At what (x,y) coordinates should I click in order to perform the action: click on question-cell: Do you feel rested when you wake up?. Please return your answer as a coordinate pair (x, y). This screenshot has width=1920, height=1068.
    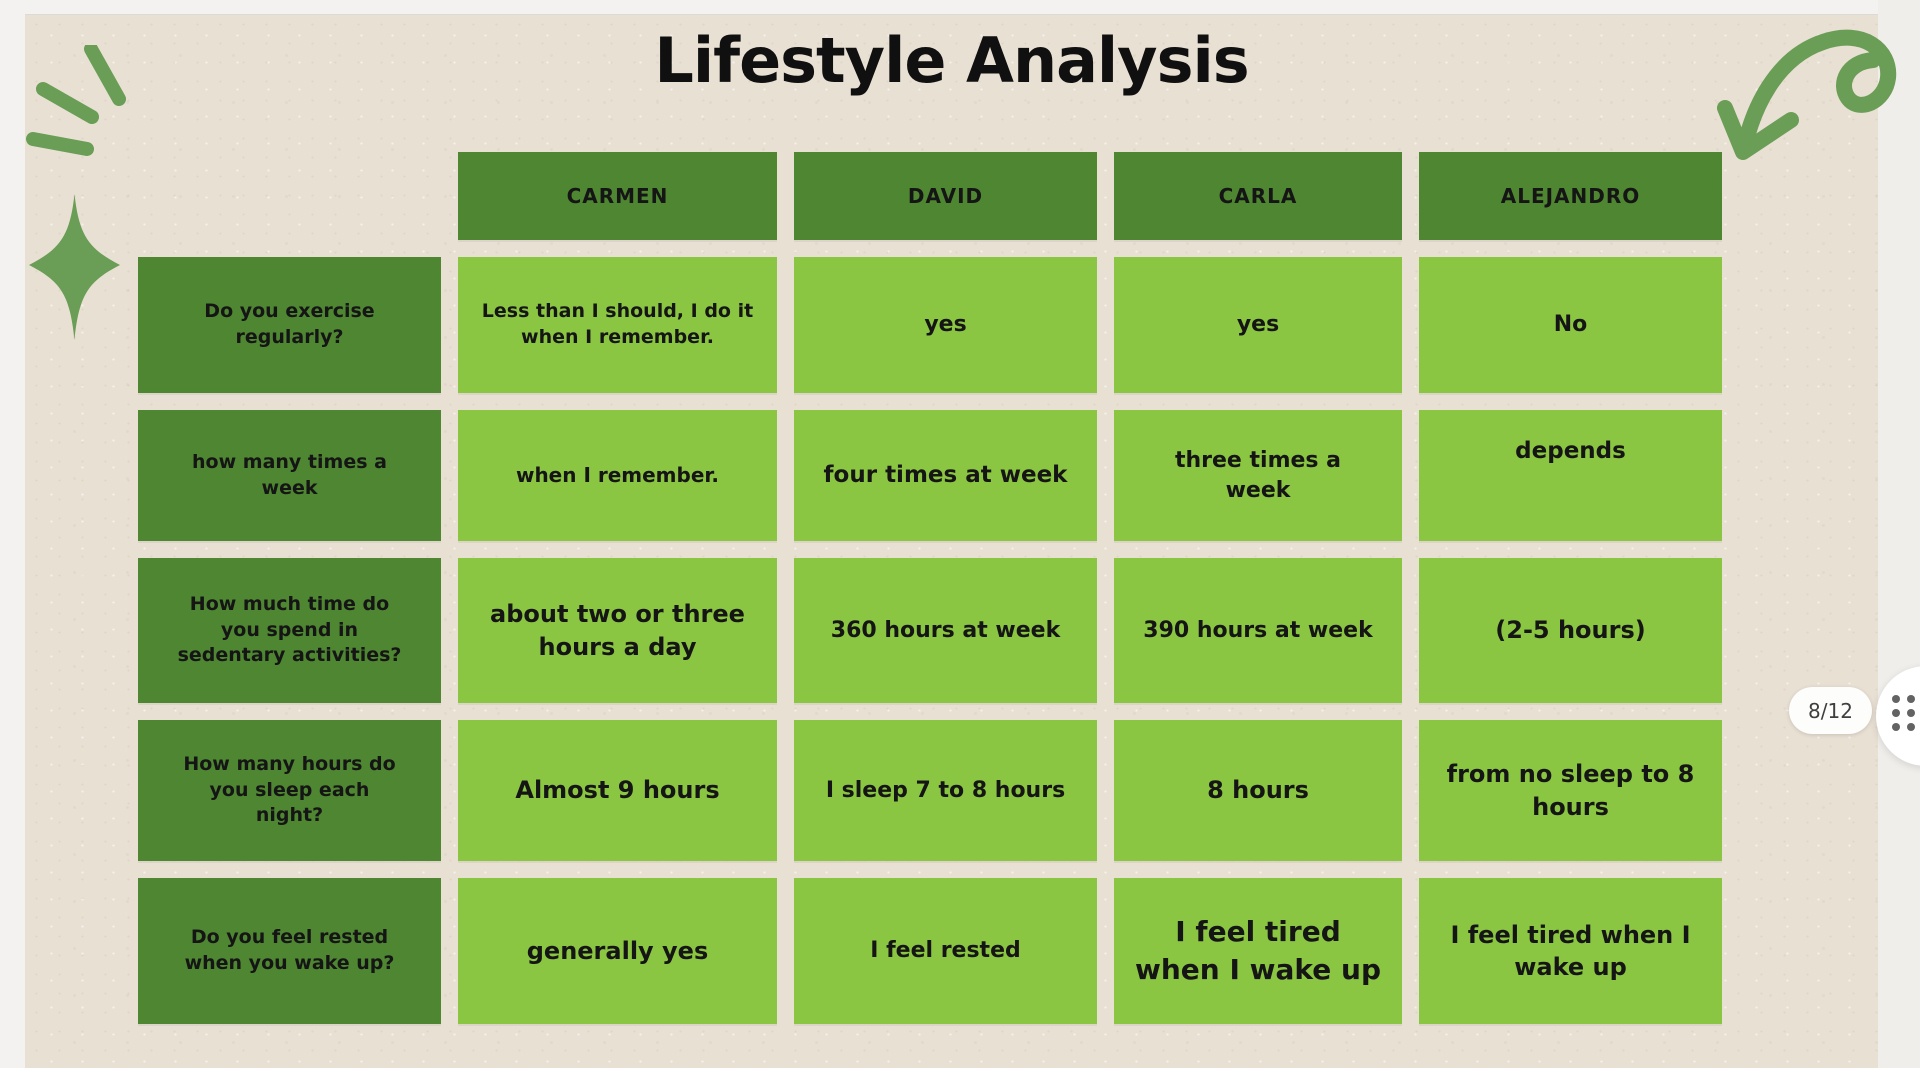
    Looking at the image, I should click on (289, 951).